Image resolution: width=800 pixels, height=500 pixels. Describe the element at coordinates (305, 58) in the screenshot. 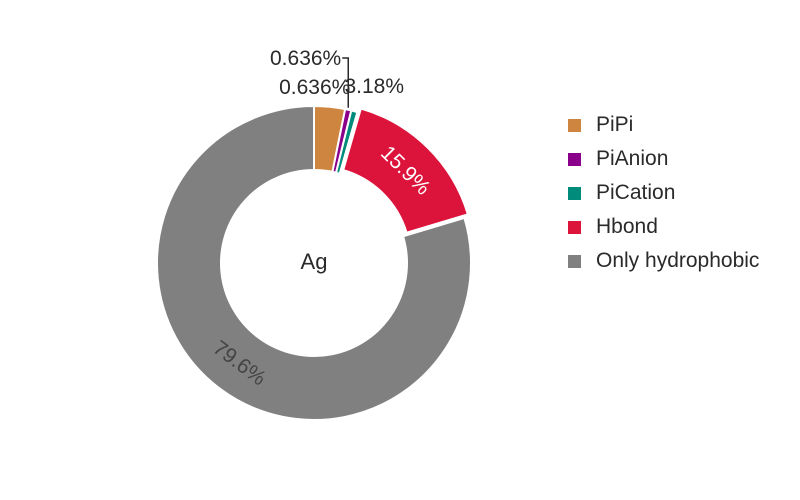

I see `slice-label-pianion: 0.636%` at that location.